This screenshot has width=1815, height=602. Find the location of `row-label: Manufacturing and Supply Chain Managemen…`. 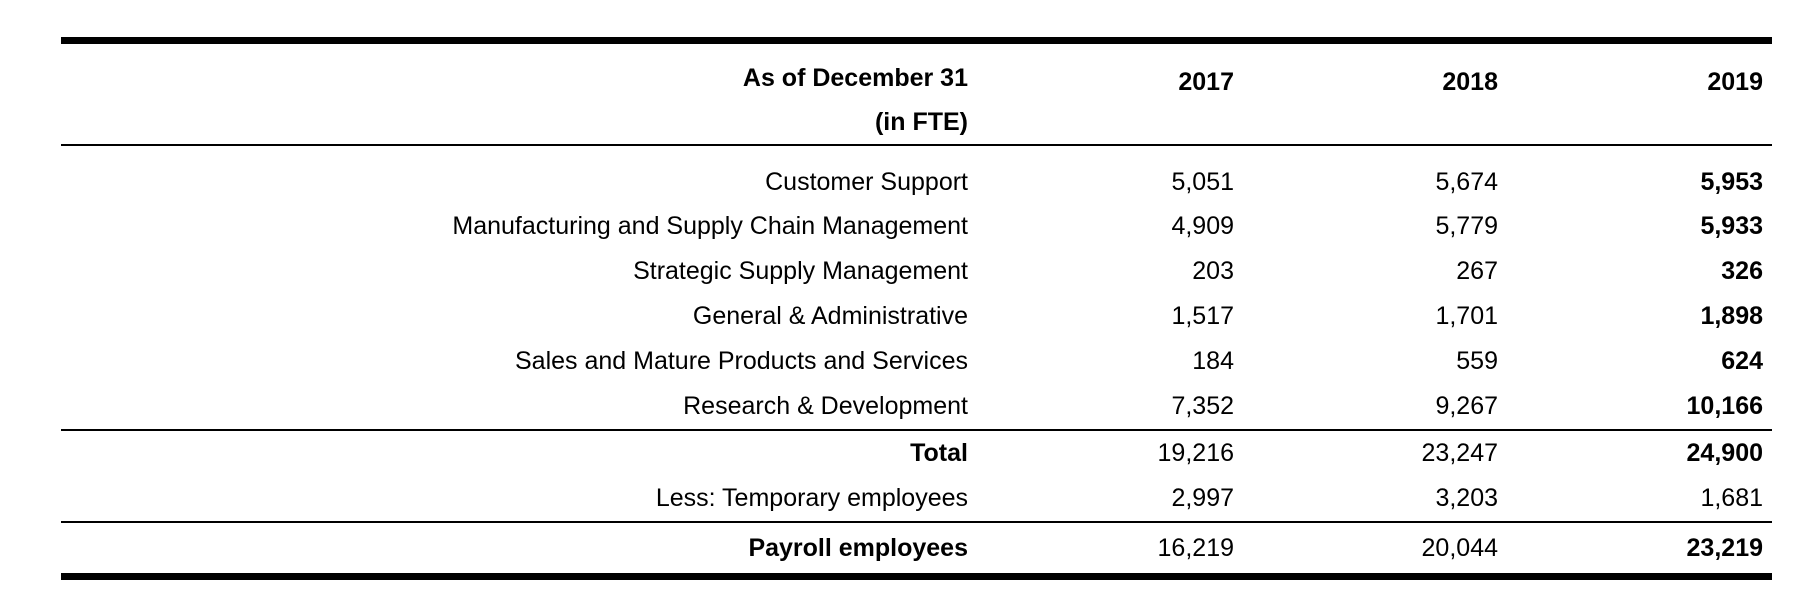

row-label: Manufacturing and Supply Chain Managemen… is located at coordinates (710, 226).